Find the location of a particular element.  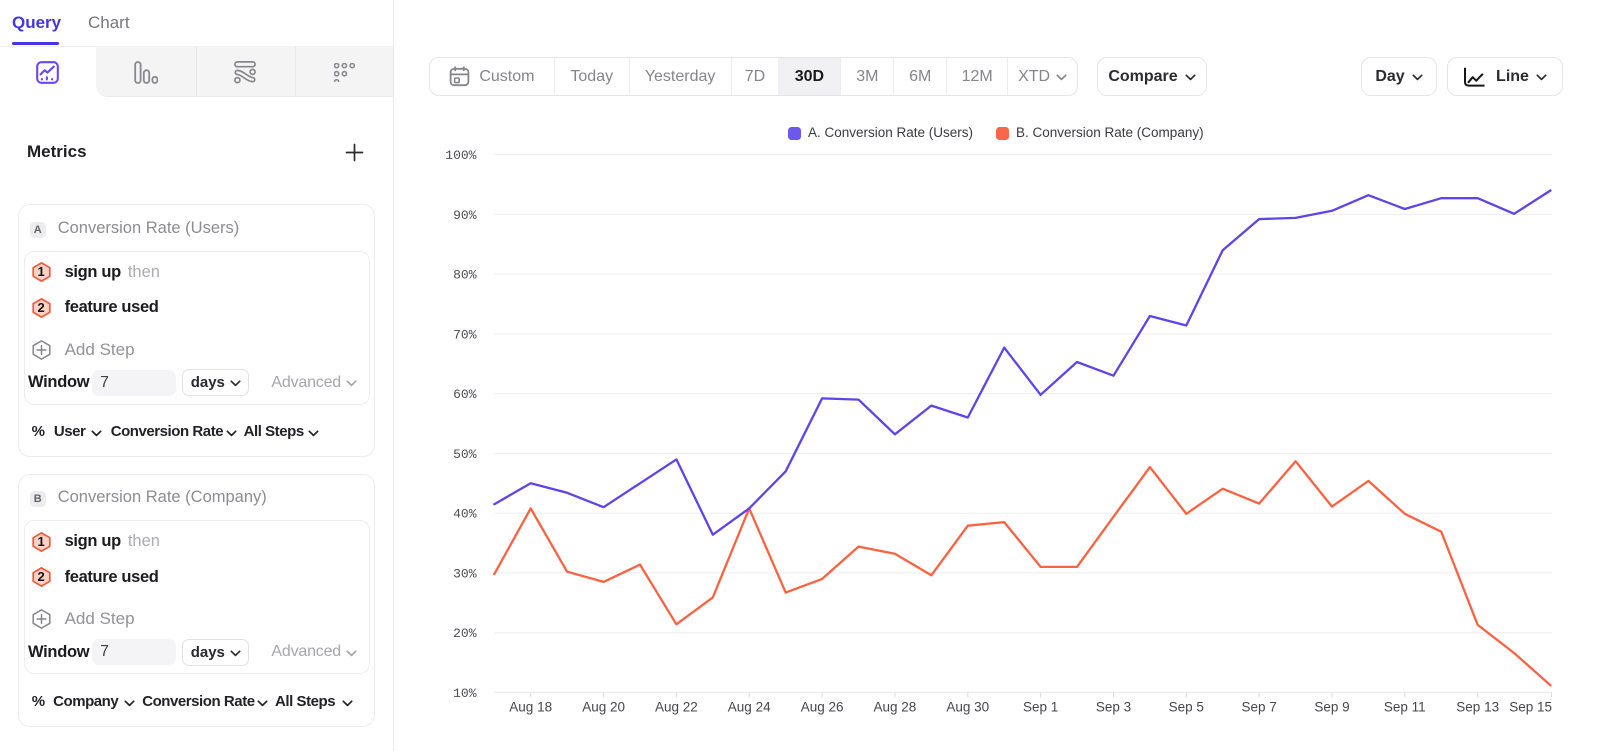

svg-text: 70% is located at coordinates (465, 334).